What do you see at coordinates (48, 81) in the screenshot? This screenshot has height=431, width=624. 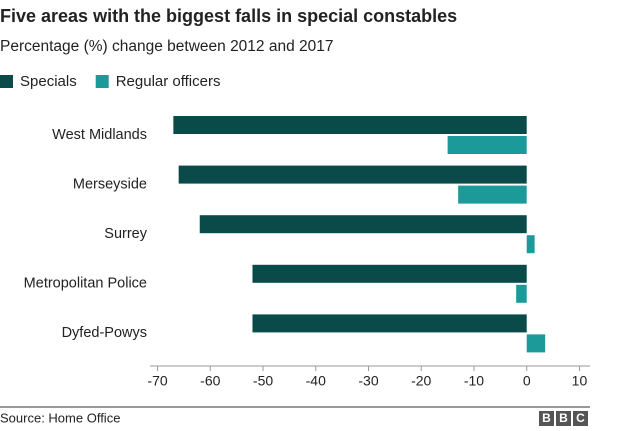 I see `legend-label: Specials` at bounding box center [48, 81].